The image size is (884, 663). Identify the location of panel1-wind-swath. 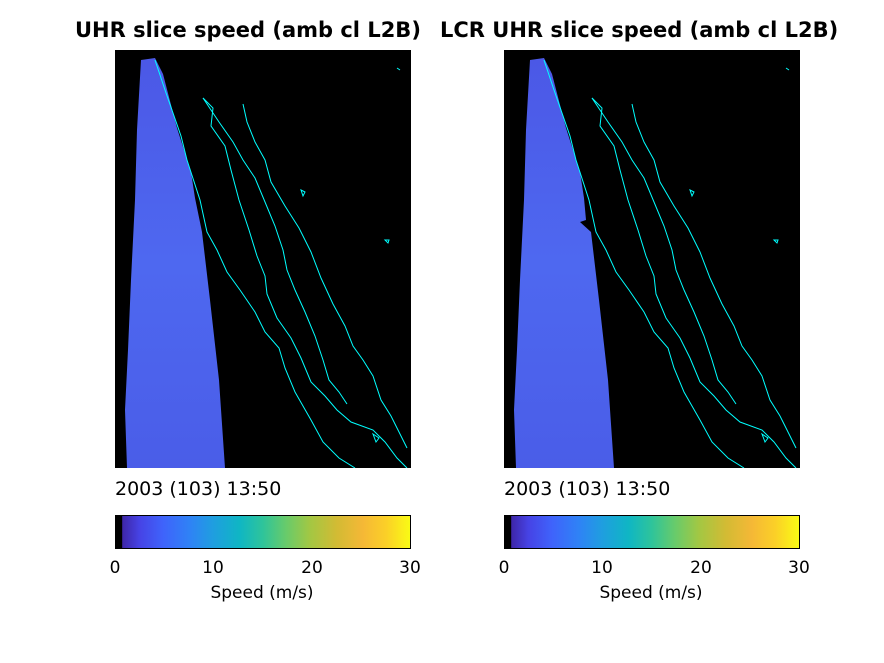
(175, 263).